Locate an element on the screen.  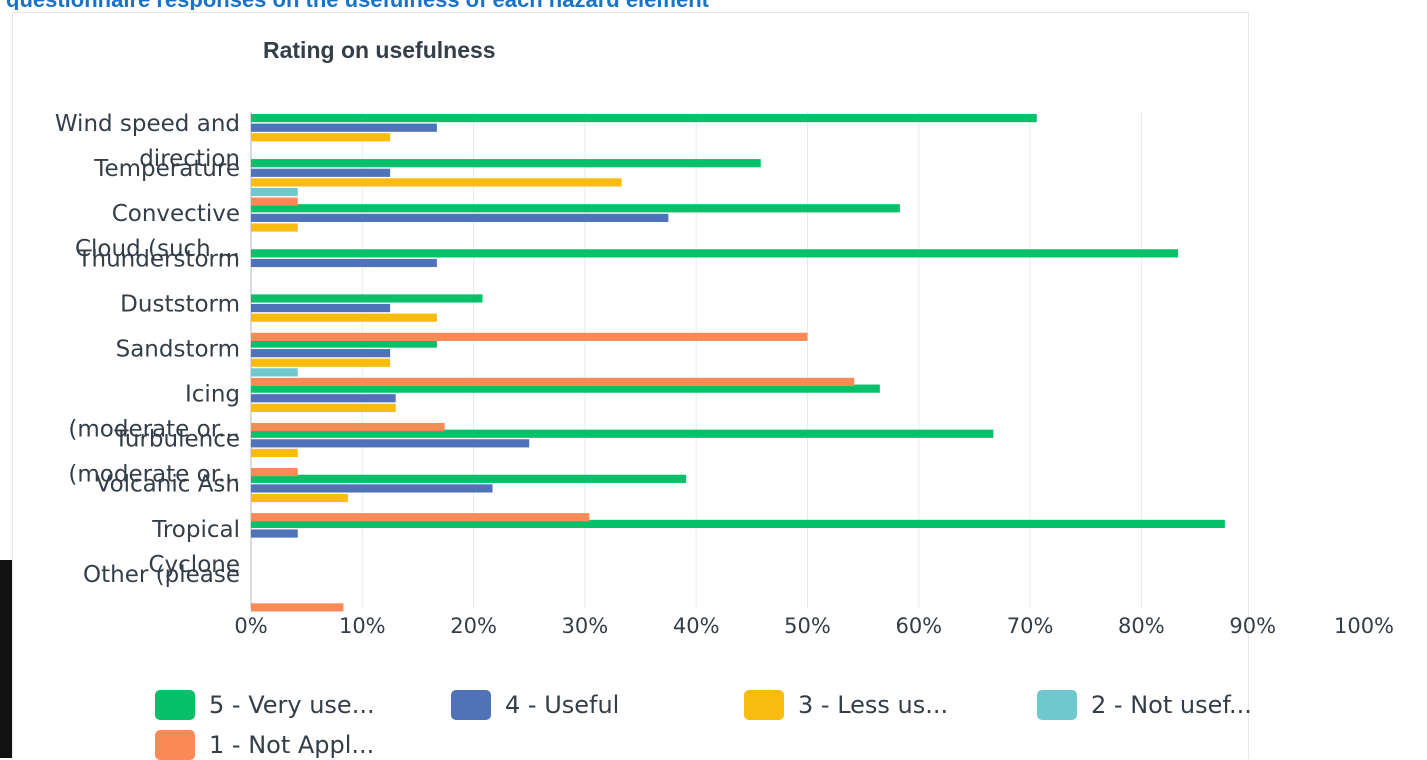
category-label: Wind speed and is located at coordinates (147, 124).